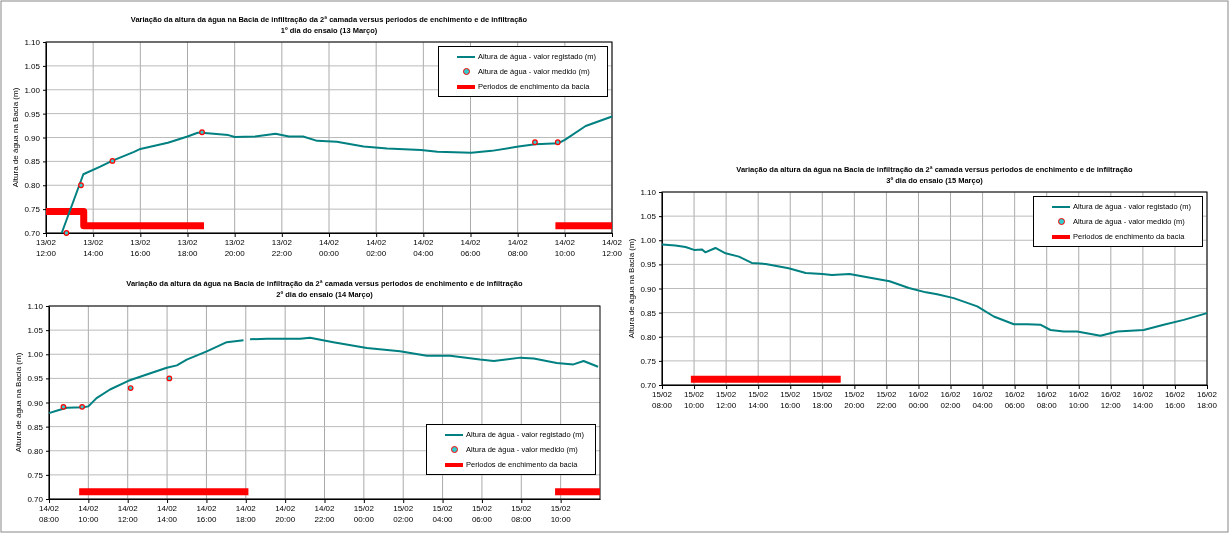 Image resolution: width=1229 pixels, height=533 pixels. What do you see at coordinates (1175, 400) in the screenshot?
I see `x-tick-label: 16/02 16:00` at bounding box center [1175, 400].